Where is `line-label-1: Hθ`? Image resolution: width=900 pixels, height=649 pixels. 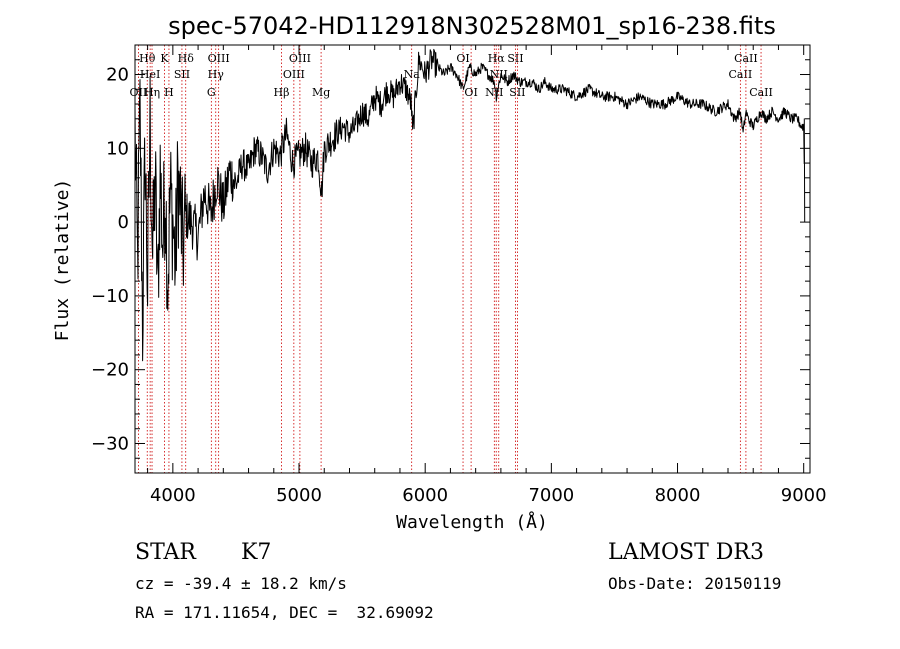 line-label-1: Hθ is located at coordinates (147, 58).